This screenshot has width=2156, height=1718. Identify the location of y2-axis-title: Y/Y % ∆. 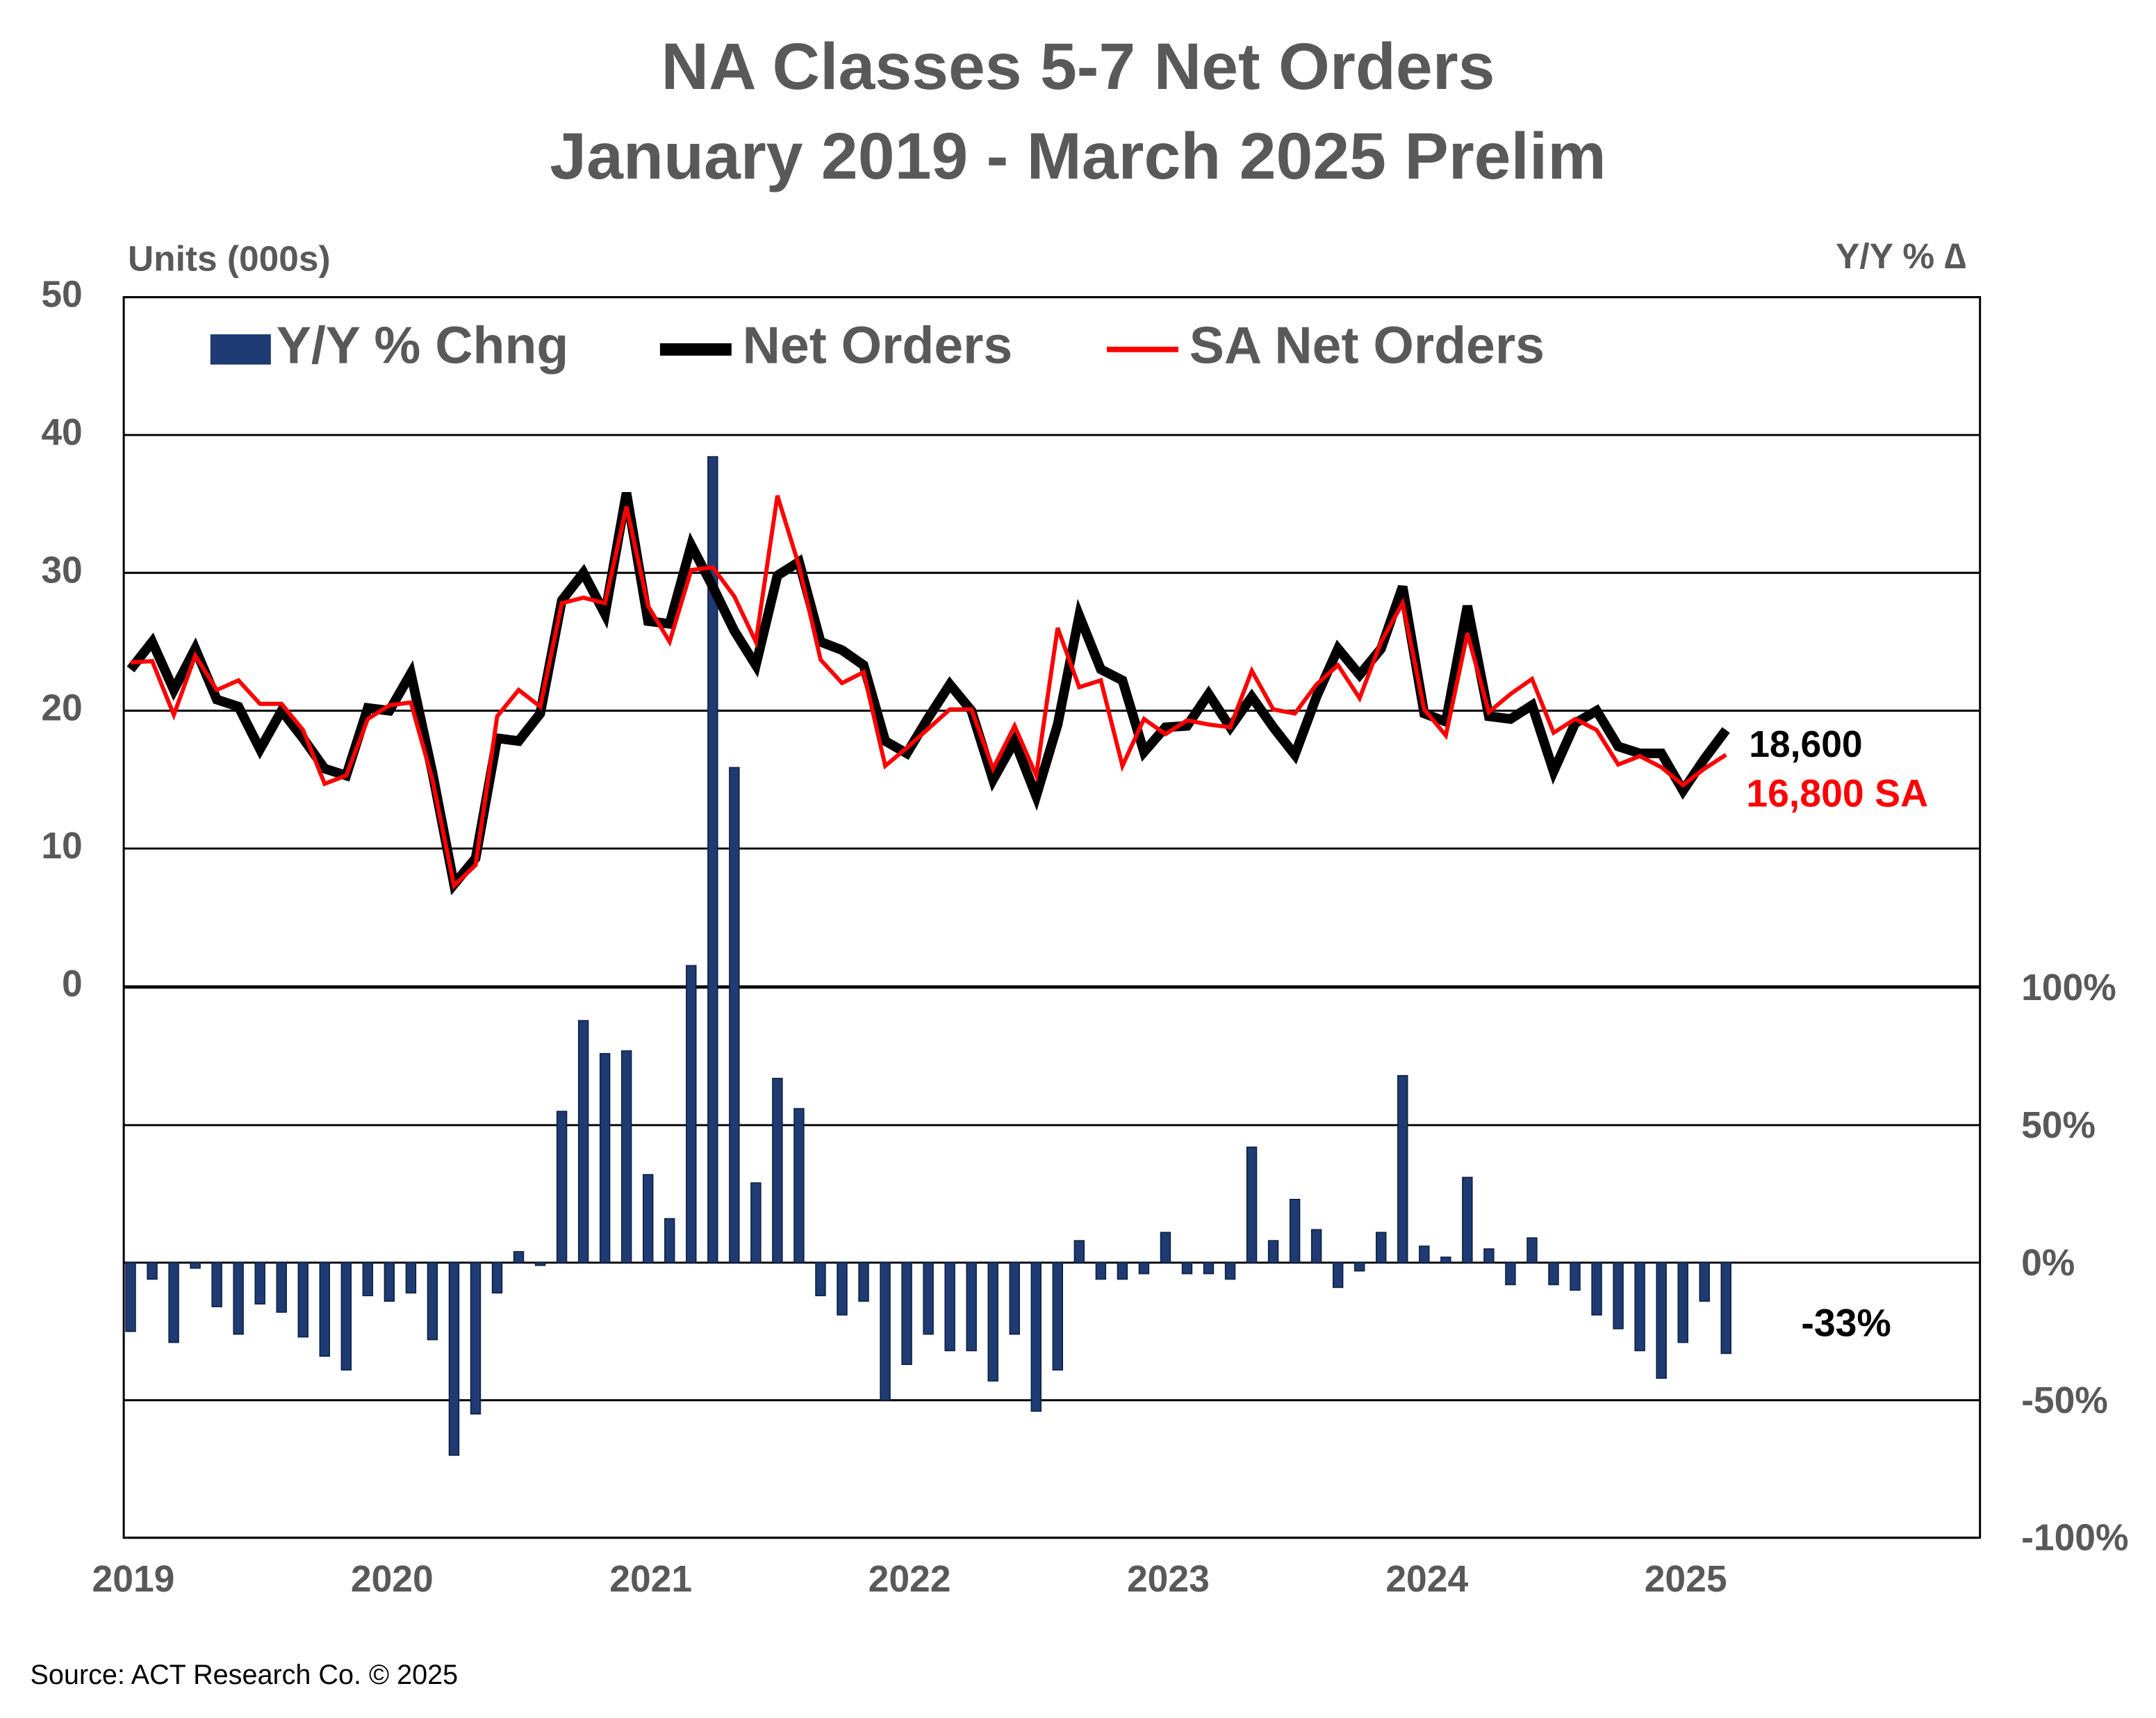
(1901, 256).